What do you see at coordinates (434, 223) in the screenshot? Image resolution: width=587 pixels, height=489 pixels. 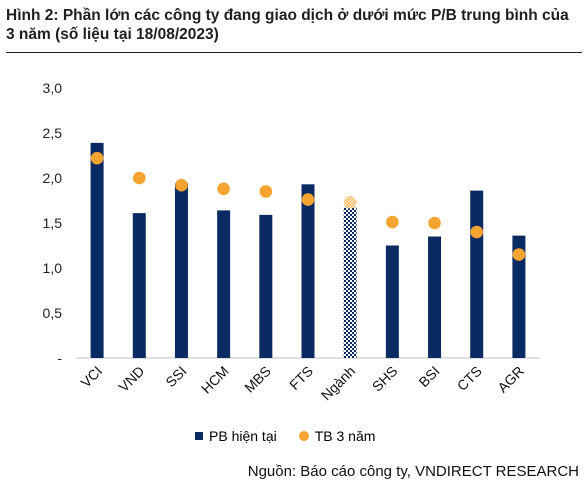 I see `dot-bsi` at bounding box center [434, 223].